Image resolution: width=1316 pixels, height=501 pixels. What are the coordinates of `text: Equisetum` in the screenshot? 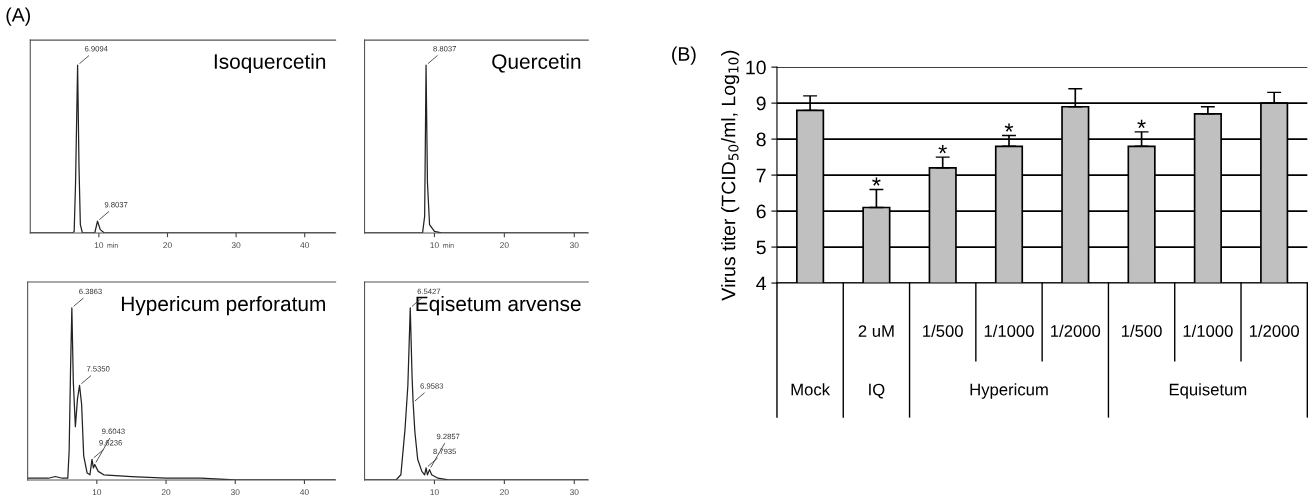 It's located at (1208, 391).